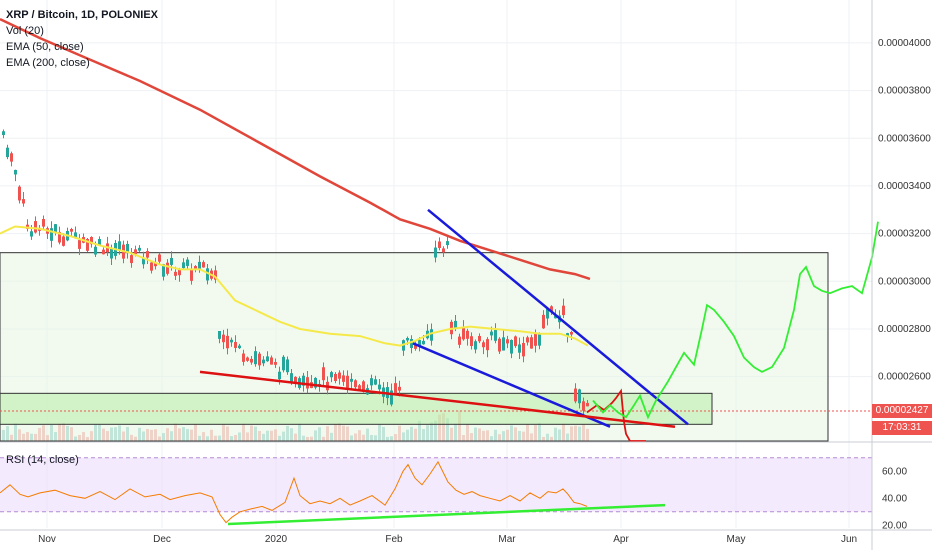 This screenshot has height=550, width=932. Describe the element at coordinates (294, 286) in the screenshot. I see `ema50-line` at that location.